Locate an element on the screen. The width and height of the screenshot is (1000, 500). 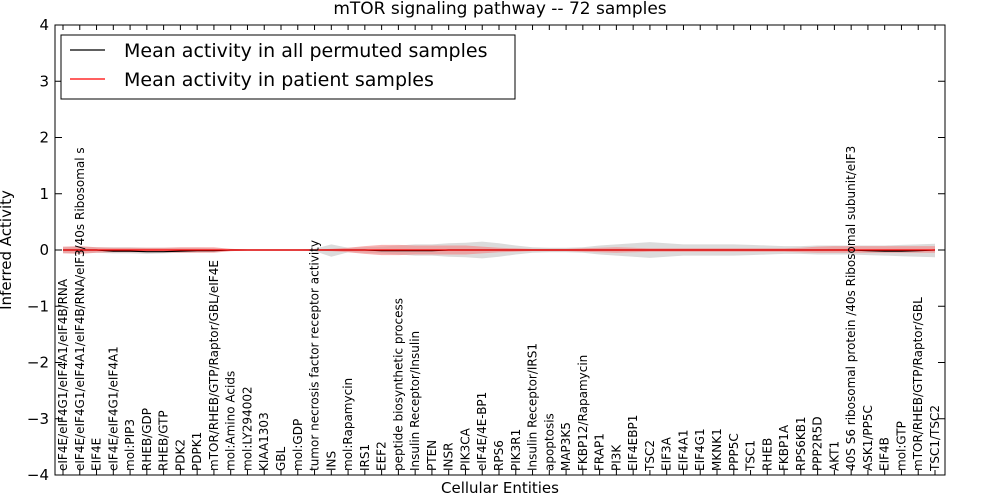
x-tick-label: EIF4E is located at coordinates (97, 454).